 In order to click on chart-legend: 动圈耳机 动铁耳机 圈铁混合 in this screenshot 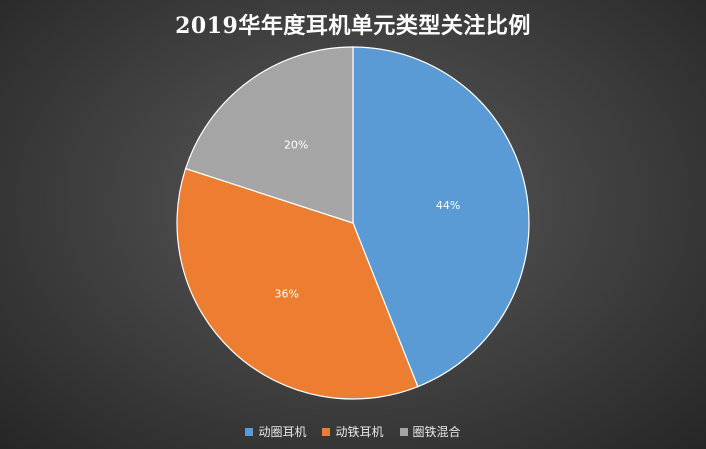, I will do `click(353, 431)`.